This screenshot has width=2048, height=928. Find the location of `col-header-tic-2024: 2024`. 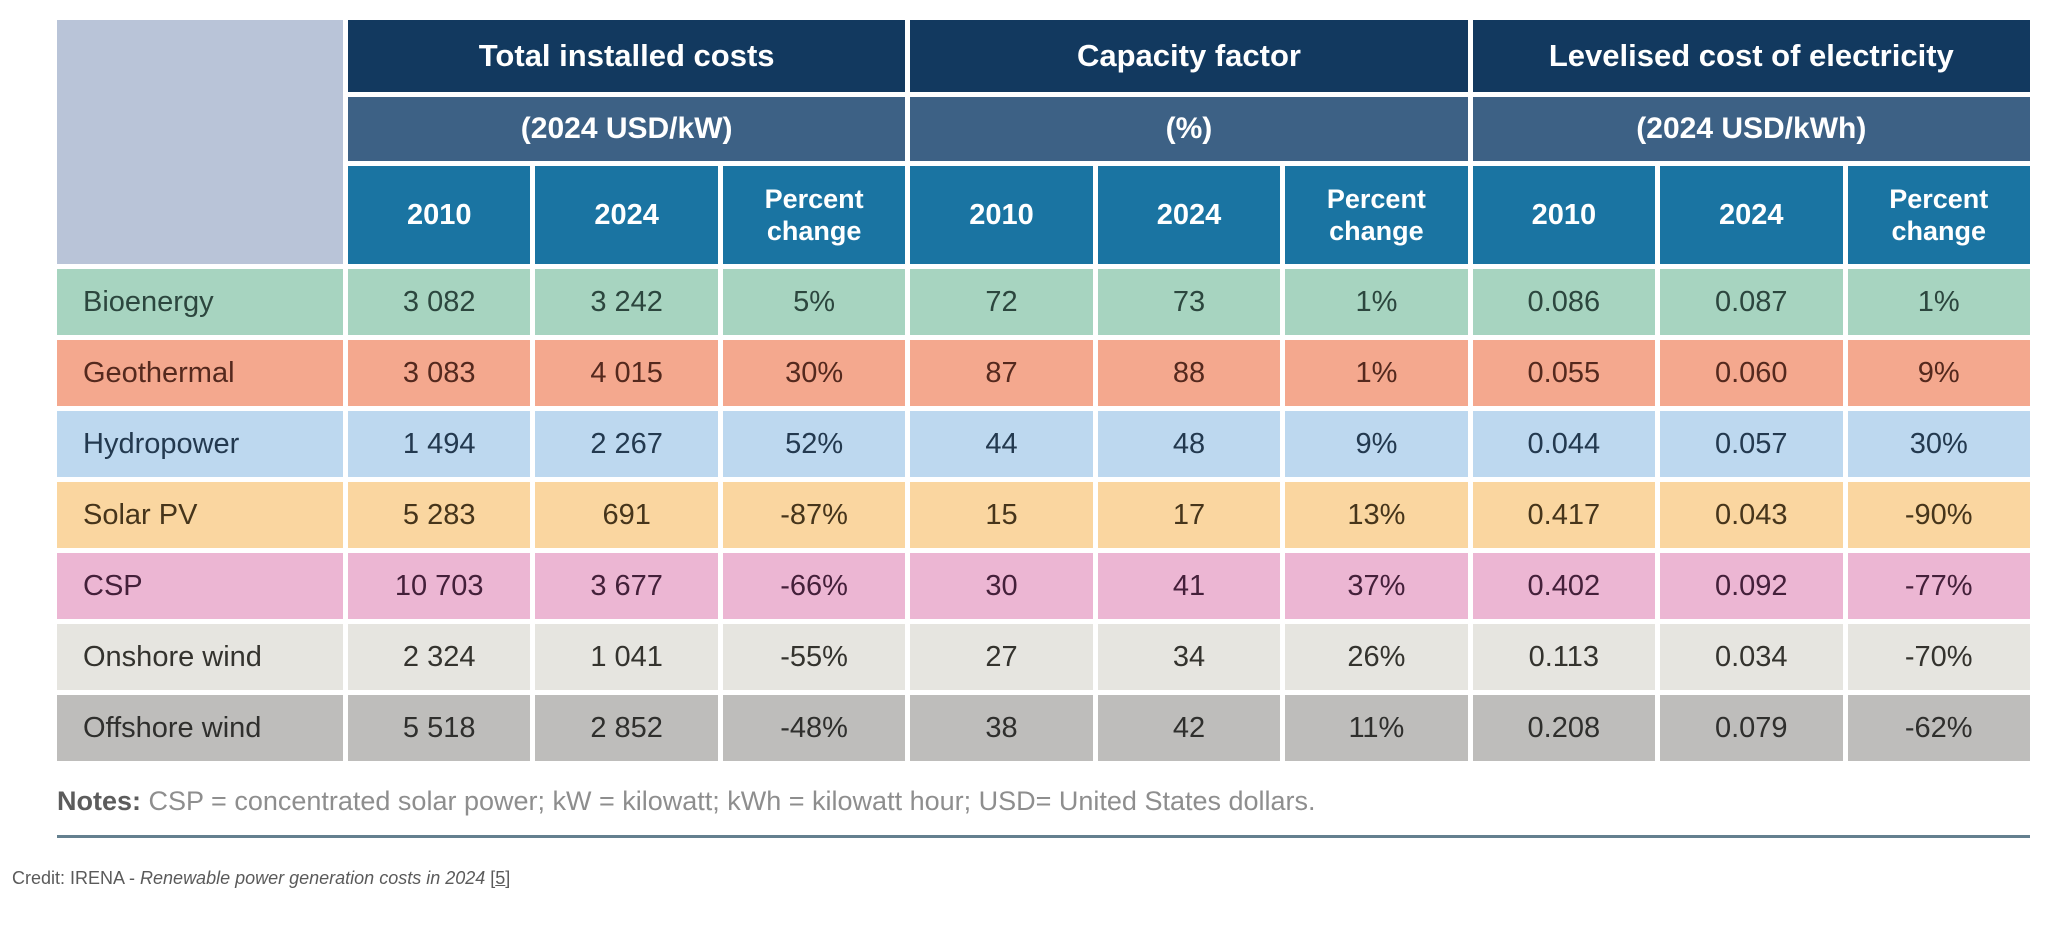

col-header-tic-2024: 2024 is located at coordinates (626, 215).